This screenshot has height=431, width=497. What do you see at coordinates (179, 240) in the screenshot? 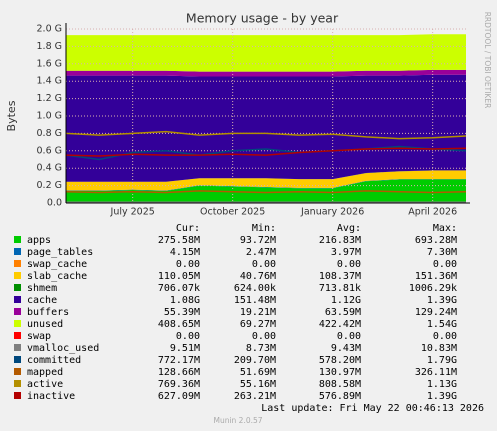
I see `legend-stat: 275.58M` at bounding box center [179, 240].